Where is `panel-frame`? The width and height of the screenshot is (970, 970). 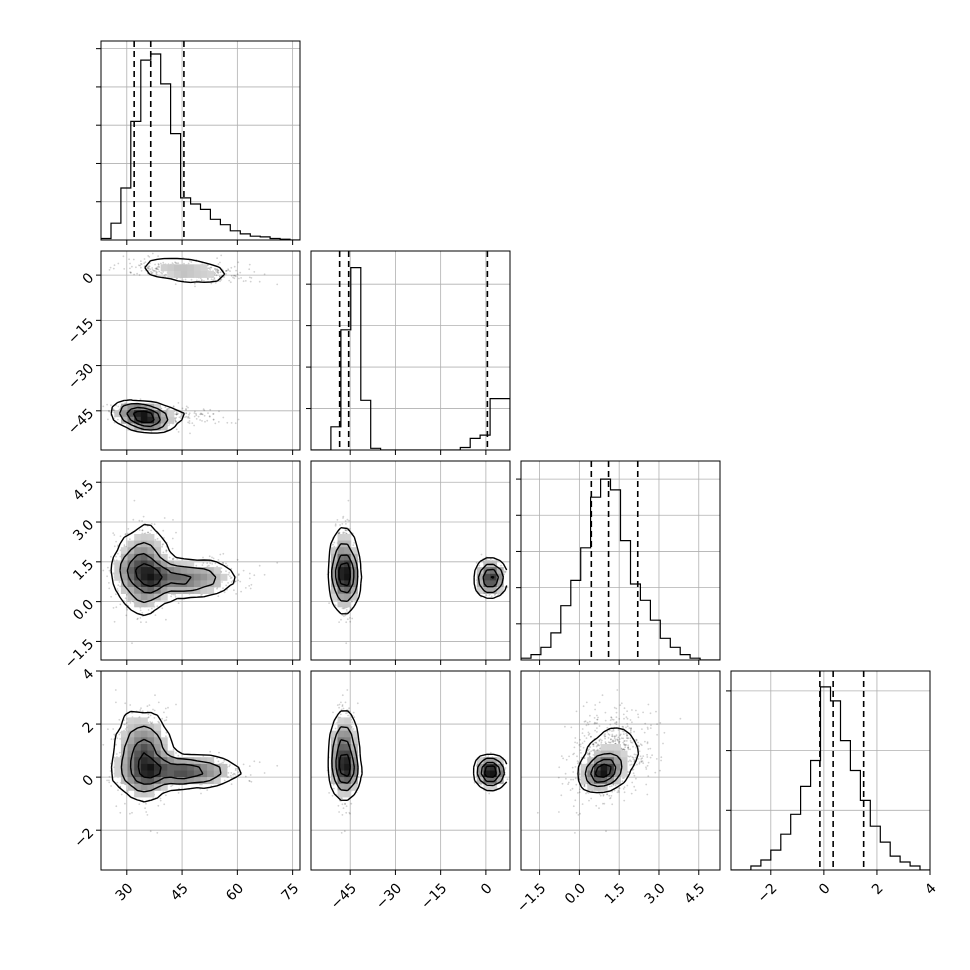
panel-frame is located at coordinates (200, 350).